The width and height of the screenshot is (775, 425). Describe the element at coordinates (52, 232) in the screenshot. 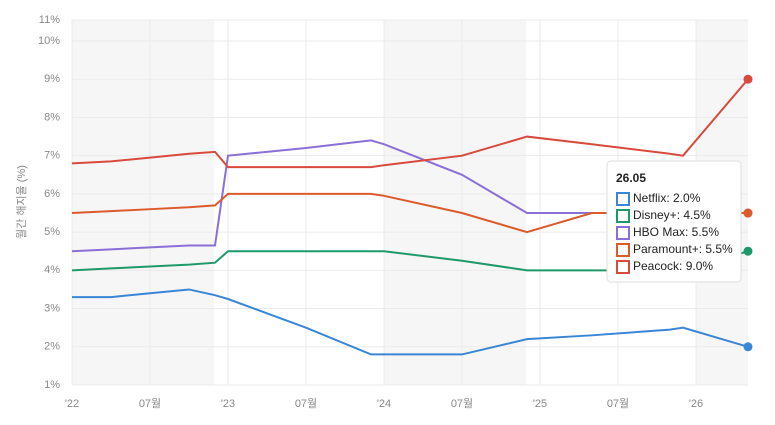

I see `y-tick-label: 5%` at that location.